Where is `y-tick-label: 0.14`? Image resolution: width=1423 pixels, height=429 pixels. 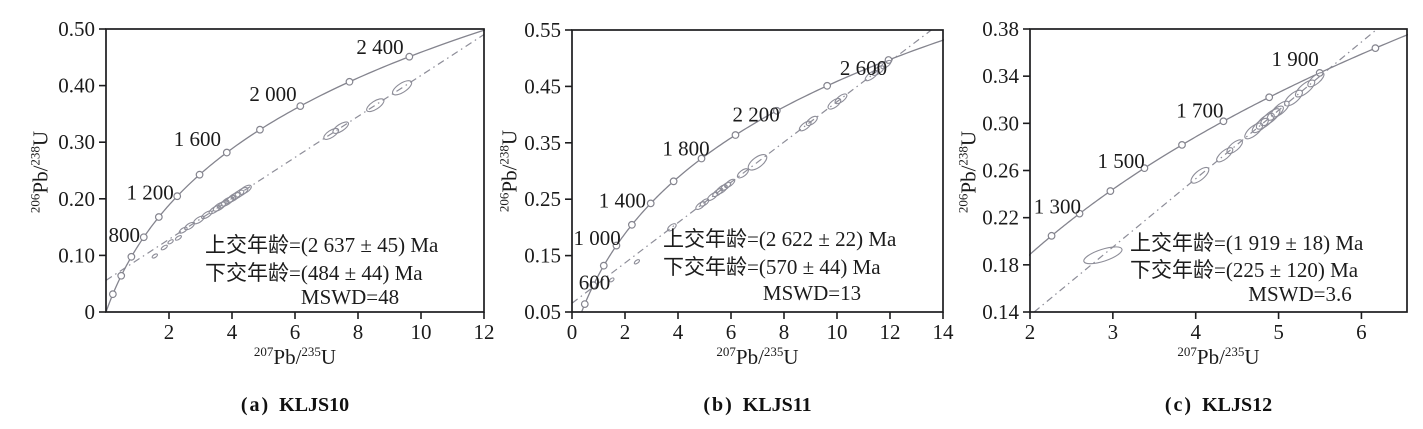 y-tick-label: 0.14 is located at coordinates (1000, 312).